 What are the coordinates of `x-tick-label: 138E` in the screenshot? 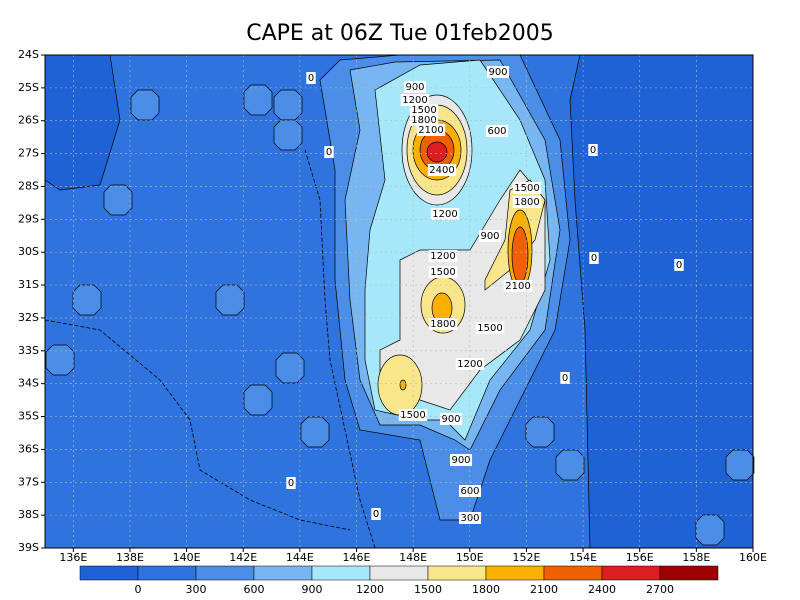 It's located at (130, 557).